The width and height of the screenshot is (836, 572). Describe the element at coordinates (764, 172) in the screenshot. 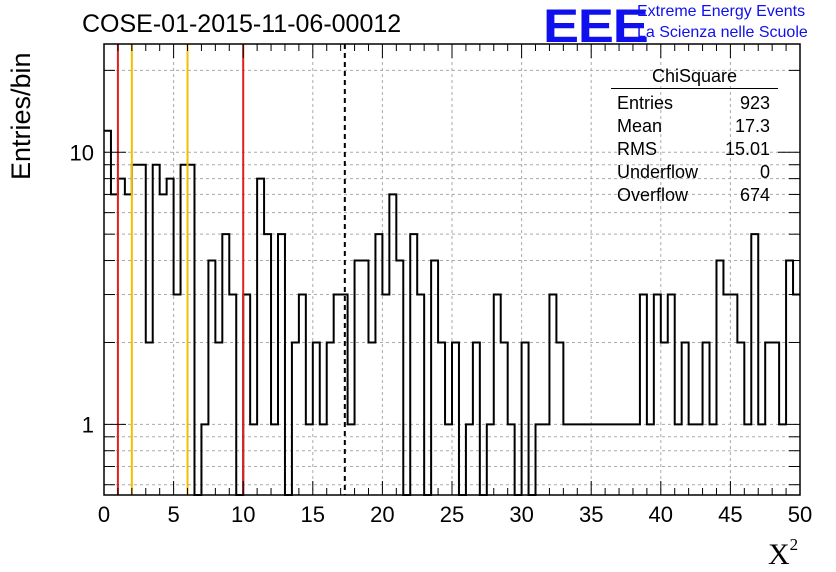

I see `stats-value: 0` at that location.